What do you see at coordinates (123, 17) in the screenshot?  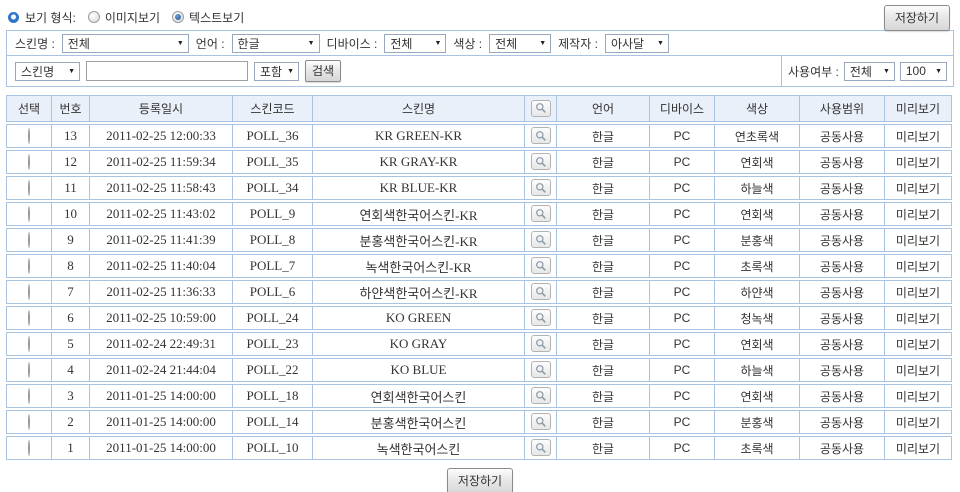 I see `radio-image-view: 이미지보기` at bounding box center [123, 17].